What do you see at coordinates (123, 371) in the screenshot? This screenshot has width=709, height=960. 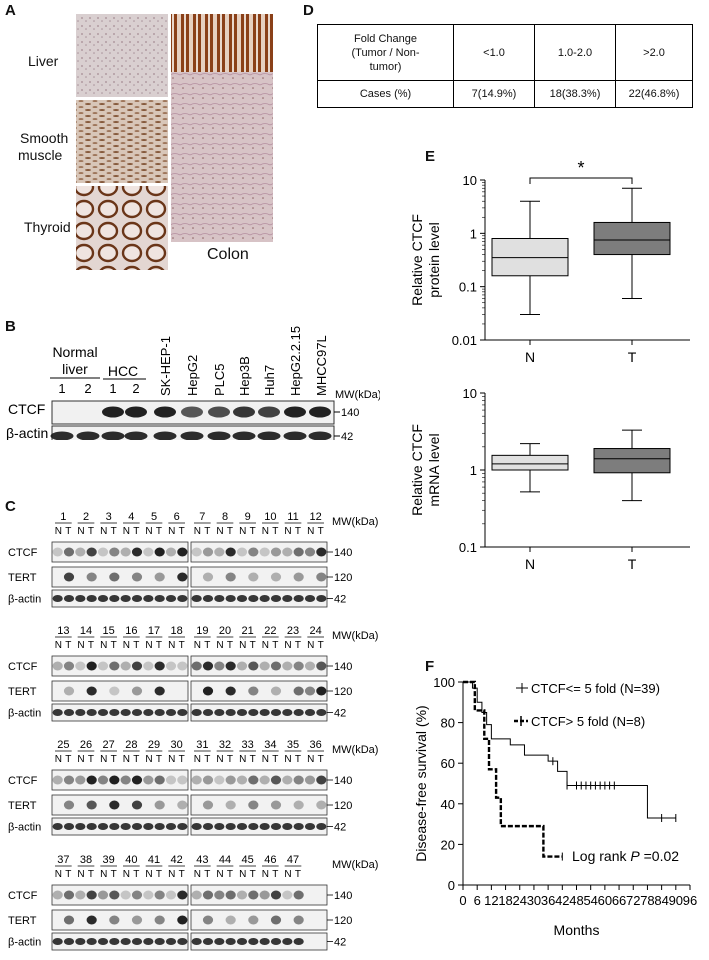 I see `hcc-label: HCC` at bounding box center [123, 371].